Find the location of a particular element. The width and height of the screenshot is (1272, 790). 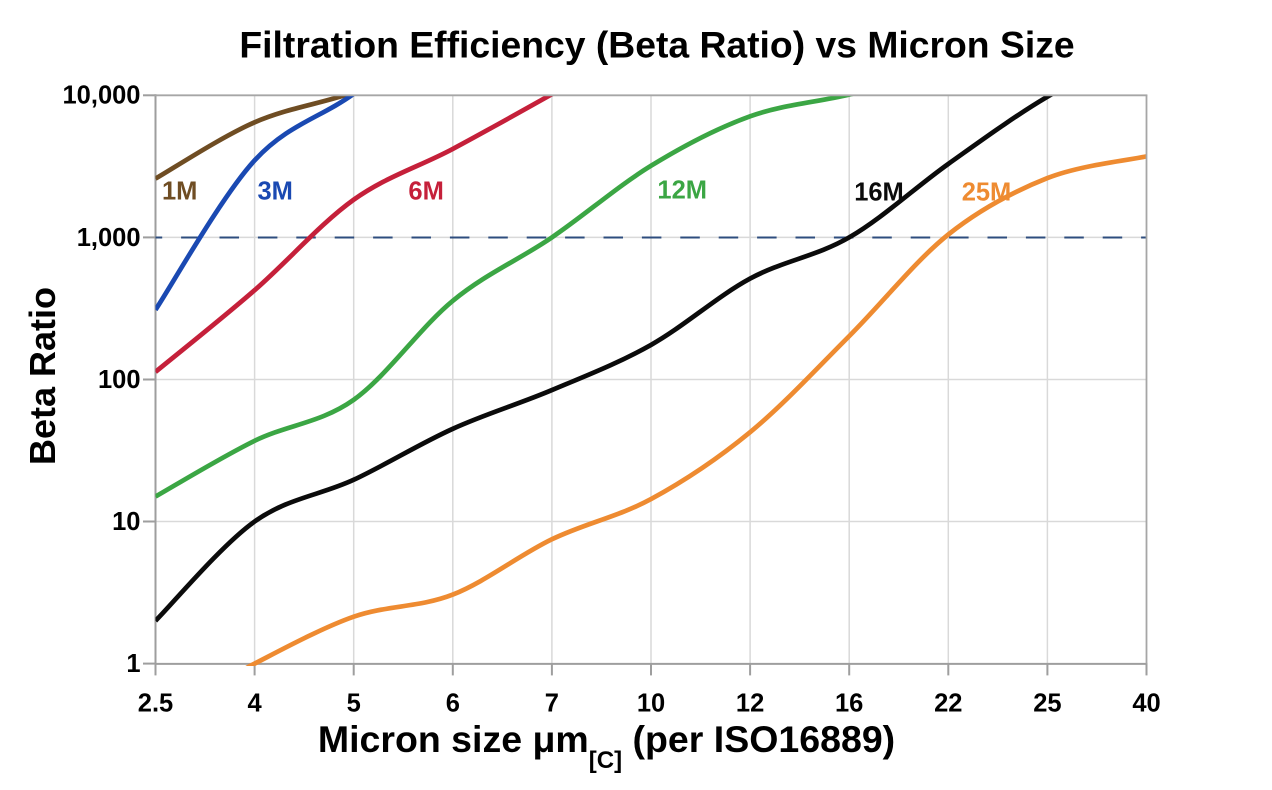

svg-text: 4 is located at coordinates (255, 704).